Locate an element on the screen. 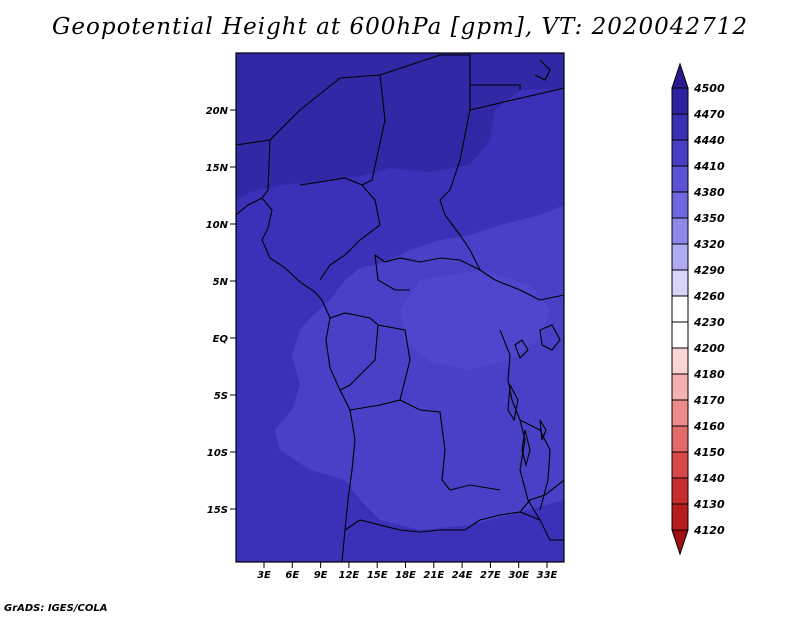 This screenshot has width=800, height=618. colorbar-label: 4380 is located at coordinates (709, 192).